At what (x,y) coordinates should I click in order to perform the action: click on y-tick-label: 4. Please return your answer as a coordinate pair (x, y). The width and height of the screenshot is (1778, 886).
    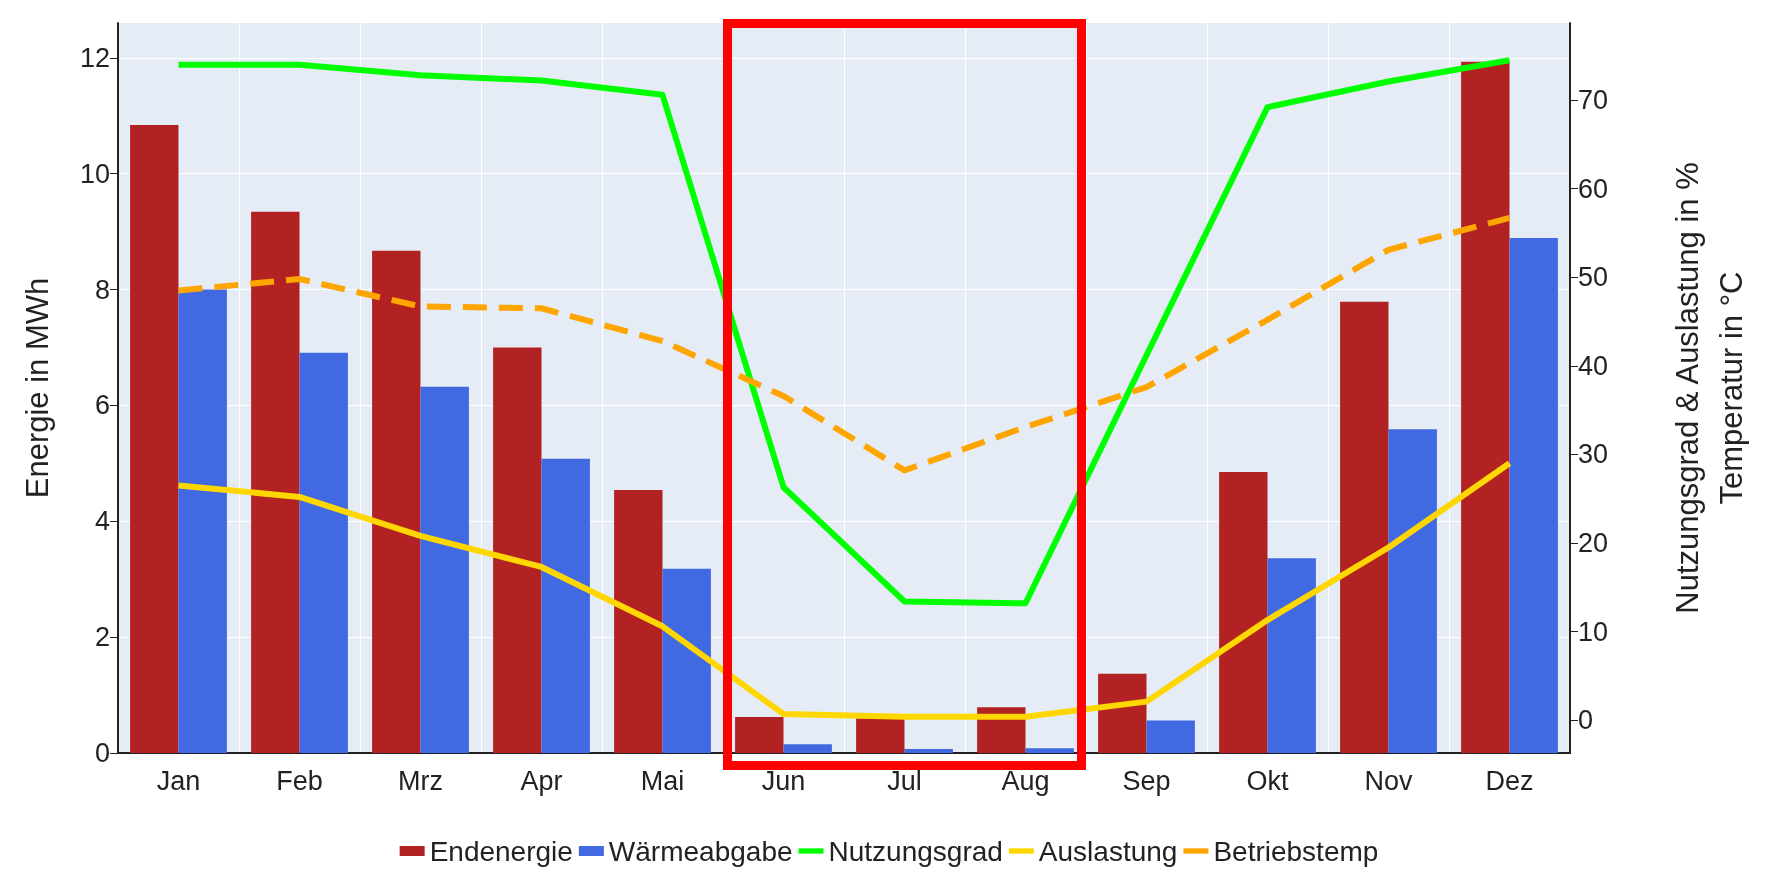
    Looking at the image, I should click on (102, 521).